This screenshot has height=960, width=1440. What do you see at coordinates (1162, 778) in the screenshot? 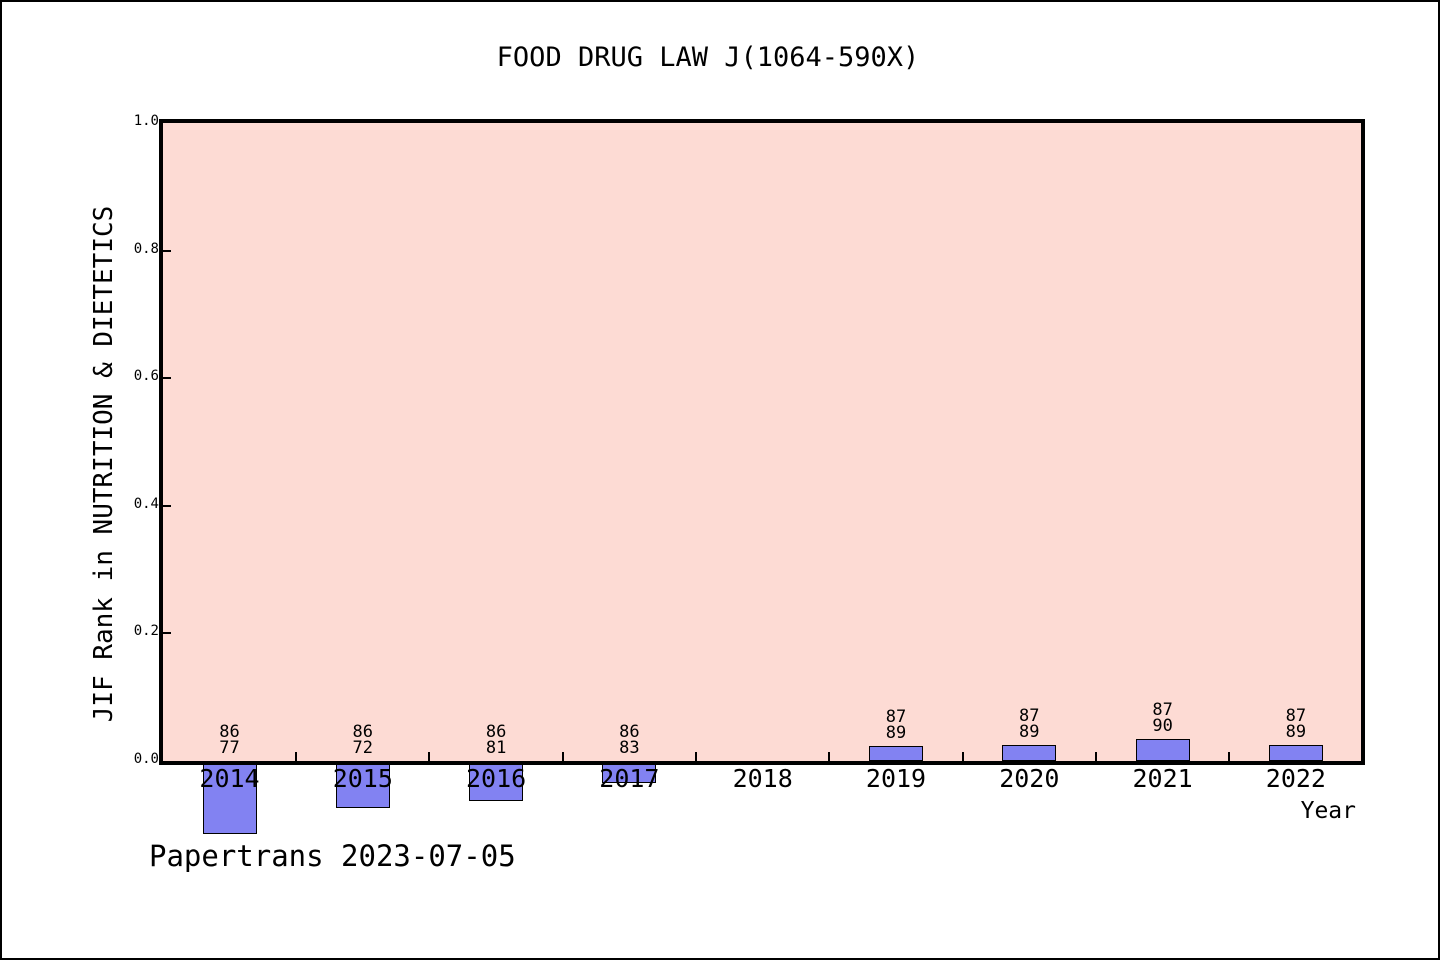
I see `x-tick-label-2021: 2021` at bounding box center [1162, 778].